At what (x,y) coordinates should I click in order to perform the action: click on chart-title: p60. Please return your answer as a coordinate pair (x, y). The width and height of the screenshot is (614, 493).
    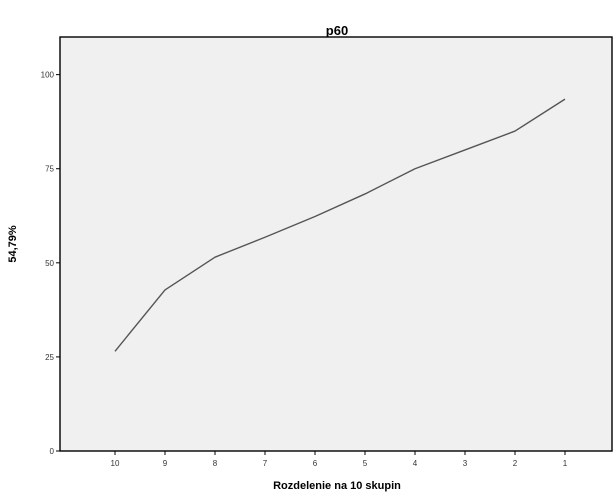
    Looking at the image, I should click on (337, 30).